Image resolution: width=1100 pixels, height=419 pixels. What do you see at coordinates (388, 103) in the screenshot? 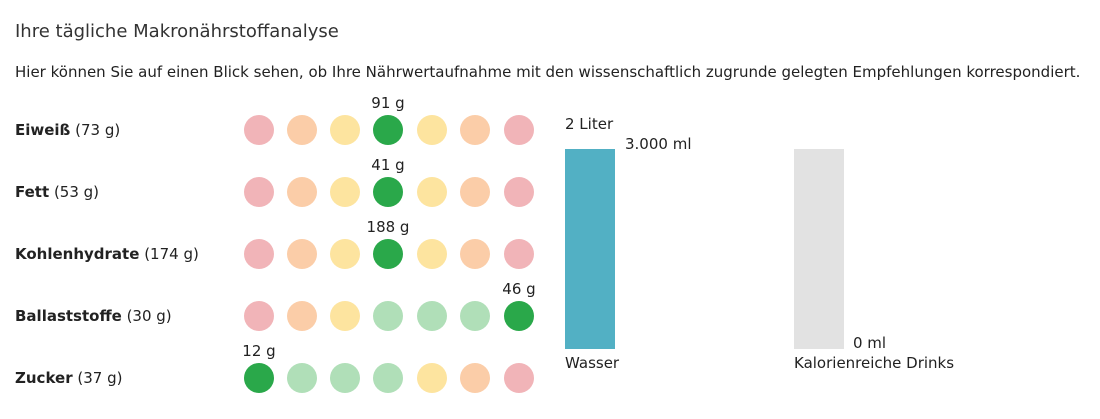
I see `nutrient-amount: 91 g` at bounding box center [388, 103].